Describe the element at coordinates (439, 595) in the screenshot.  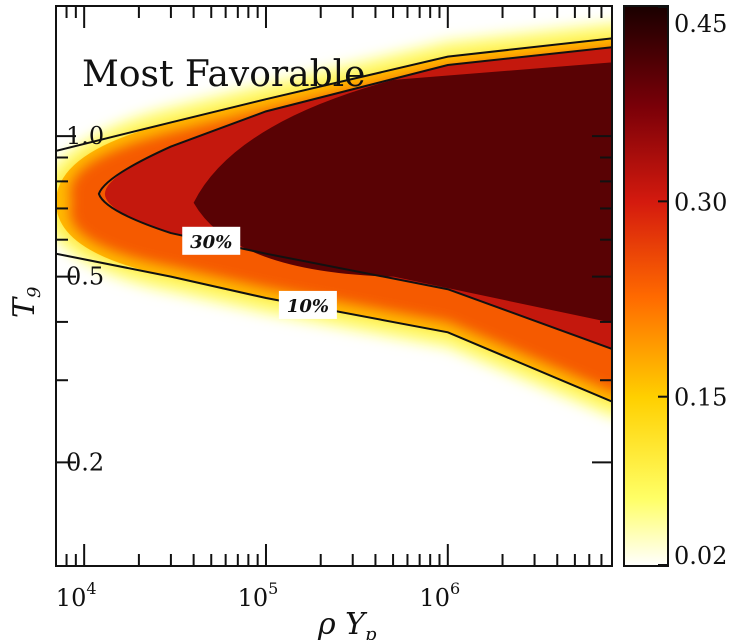
I see `x-tick-label: 10⁶` at that location.